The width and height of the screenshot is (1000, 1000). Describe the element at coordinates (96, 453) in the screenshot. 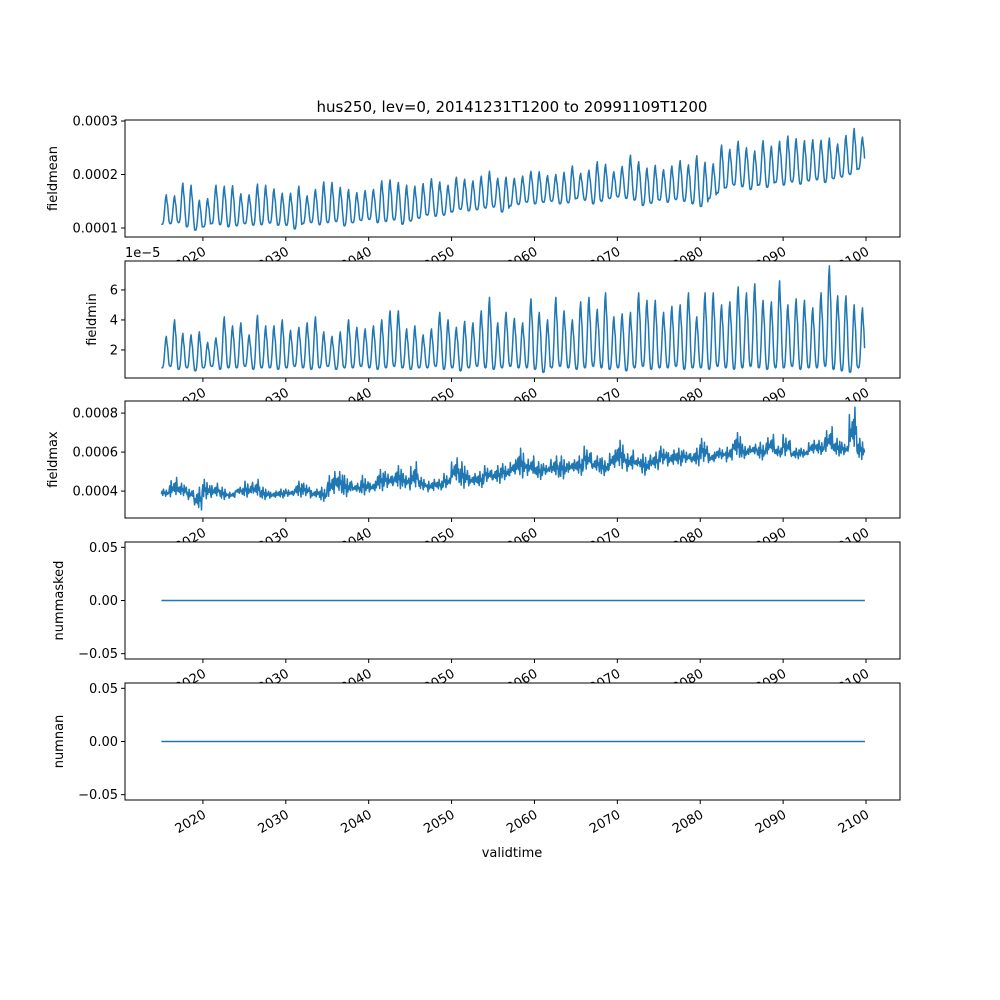

I see `y-tick-label: 0.0006` at that location.